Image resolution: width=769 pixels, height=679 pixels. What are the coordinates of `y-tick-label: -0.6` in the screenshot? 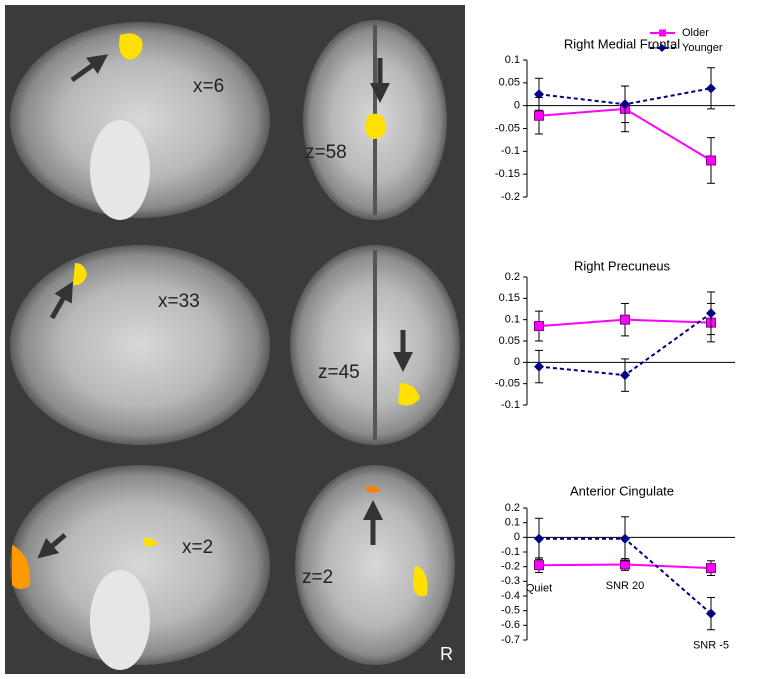 It's located at (510, 625).